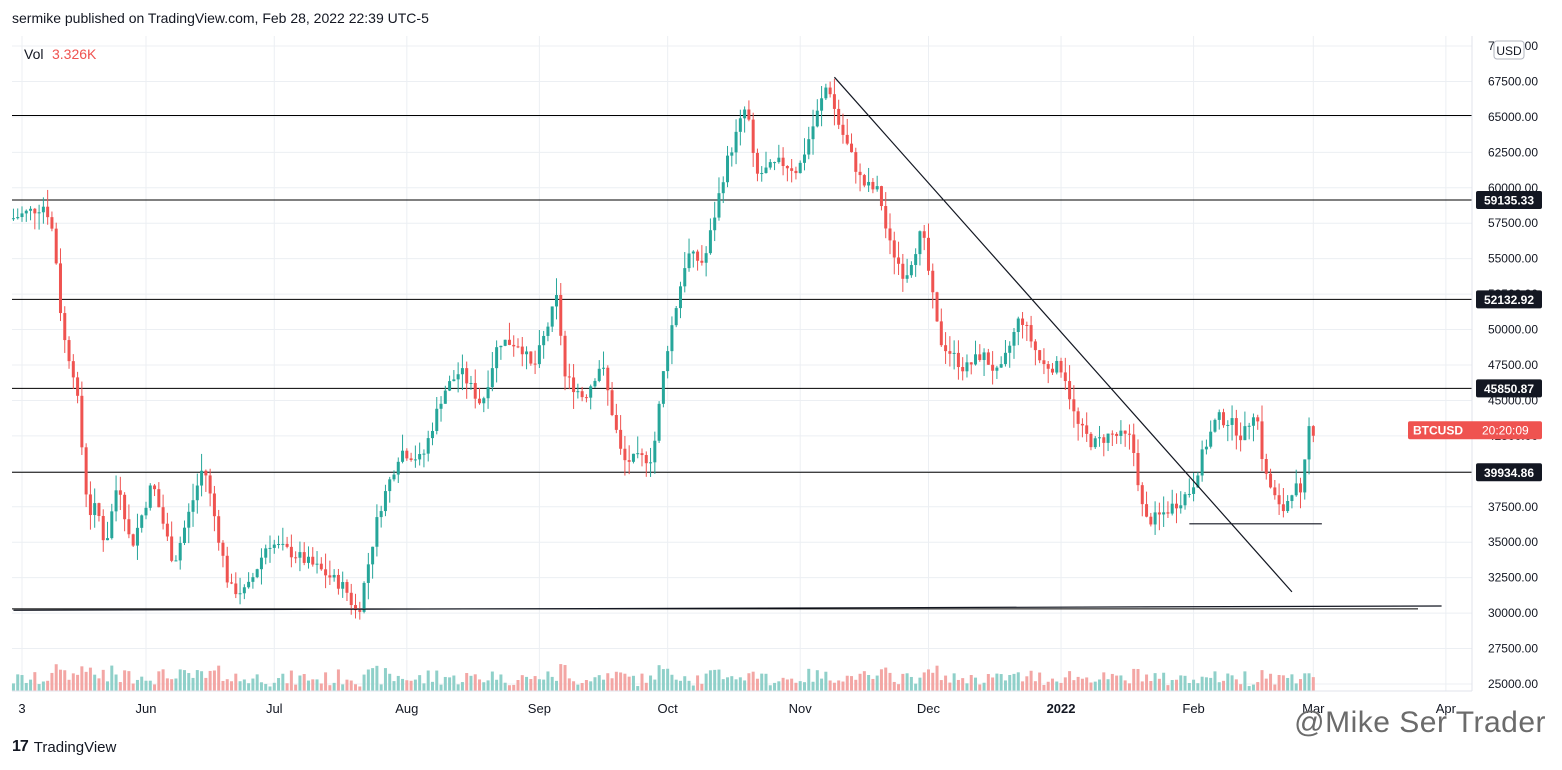  Describe the element at coordinates (742, 703) in the screenshot. I see `time-axis: 3 Jun Jul Aug Sep Oct Nov Dec 2022 Feb Mar Apr` at that location.